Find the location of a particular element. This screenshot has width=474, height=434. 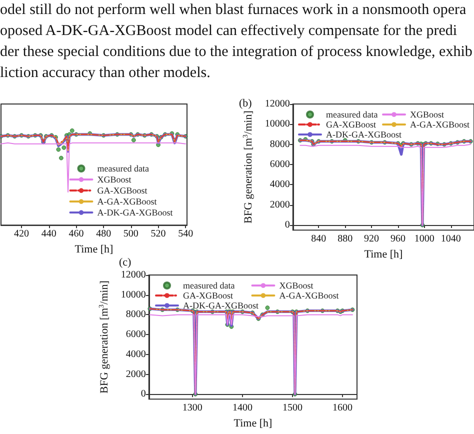

chart-title: (c) is located at coordinates (125, 262).